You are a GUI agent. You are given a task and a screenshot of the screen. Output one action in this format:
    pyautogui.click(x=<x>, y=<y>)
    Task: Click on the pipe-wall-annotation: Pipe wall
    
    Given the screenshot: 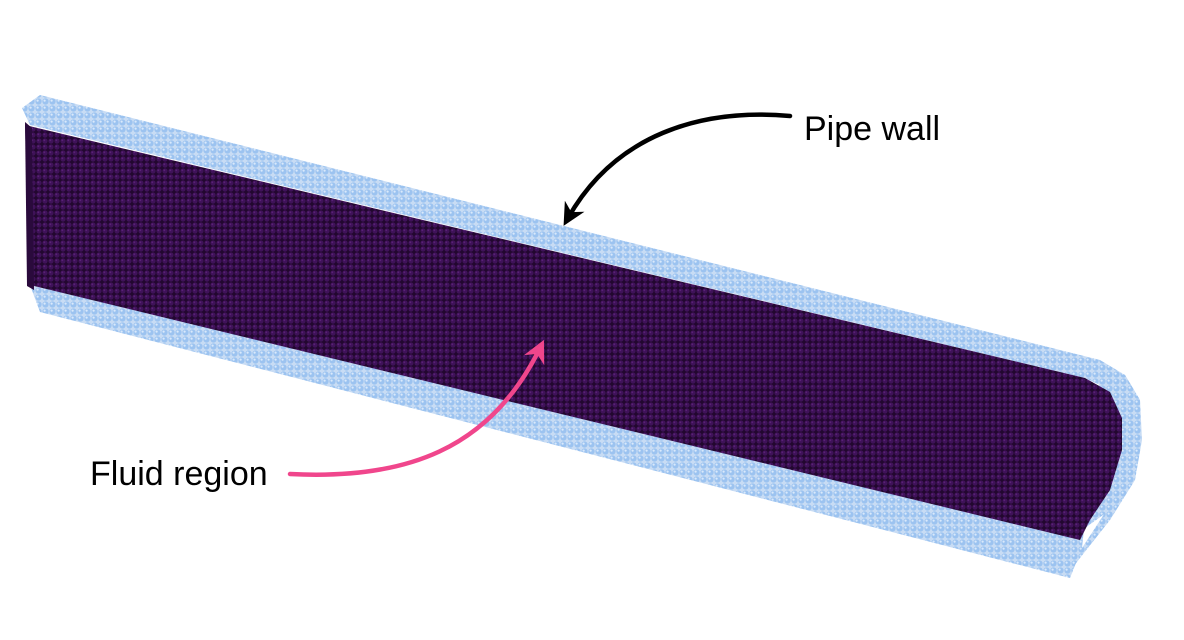 What is the action you would take?
    pyautogui.click(x=751, y=168)
    